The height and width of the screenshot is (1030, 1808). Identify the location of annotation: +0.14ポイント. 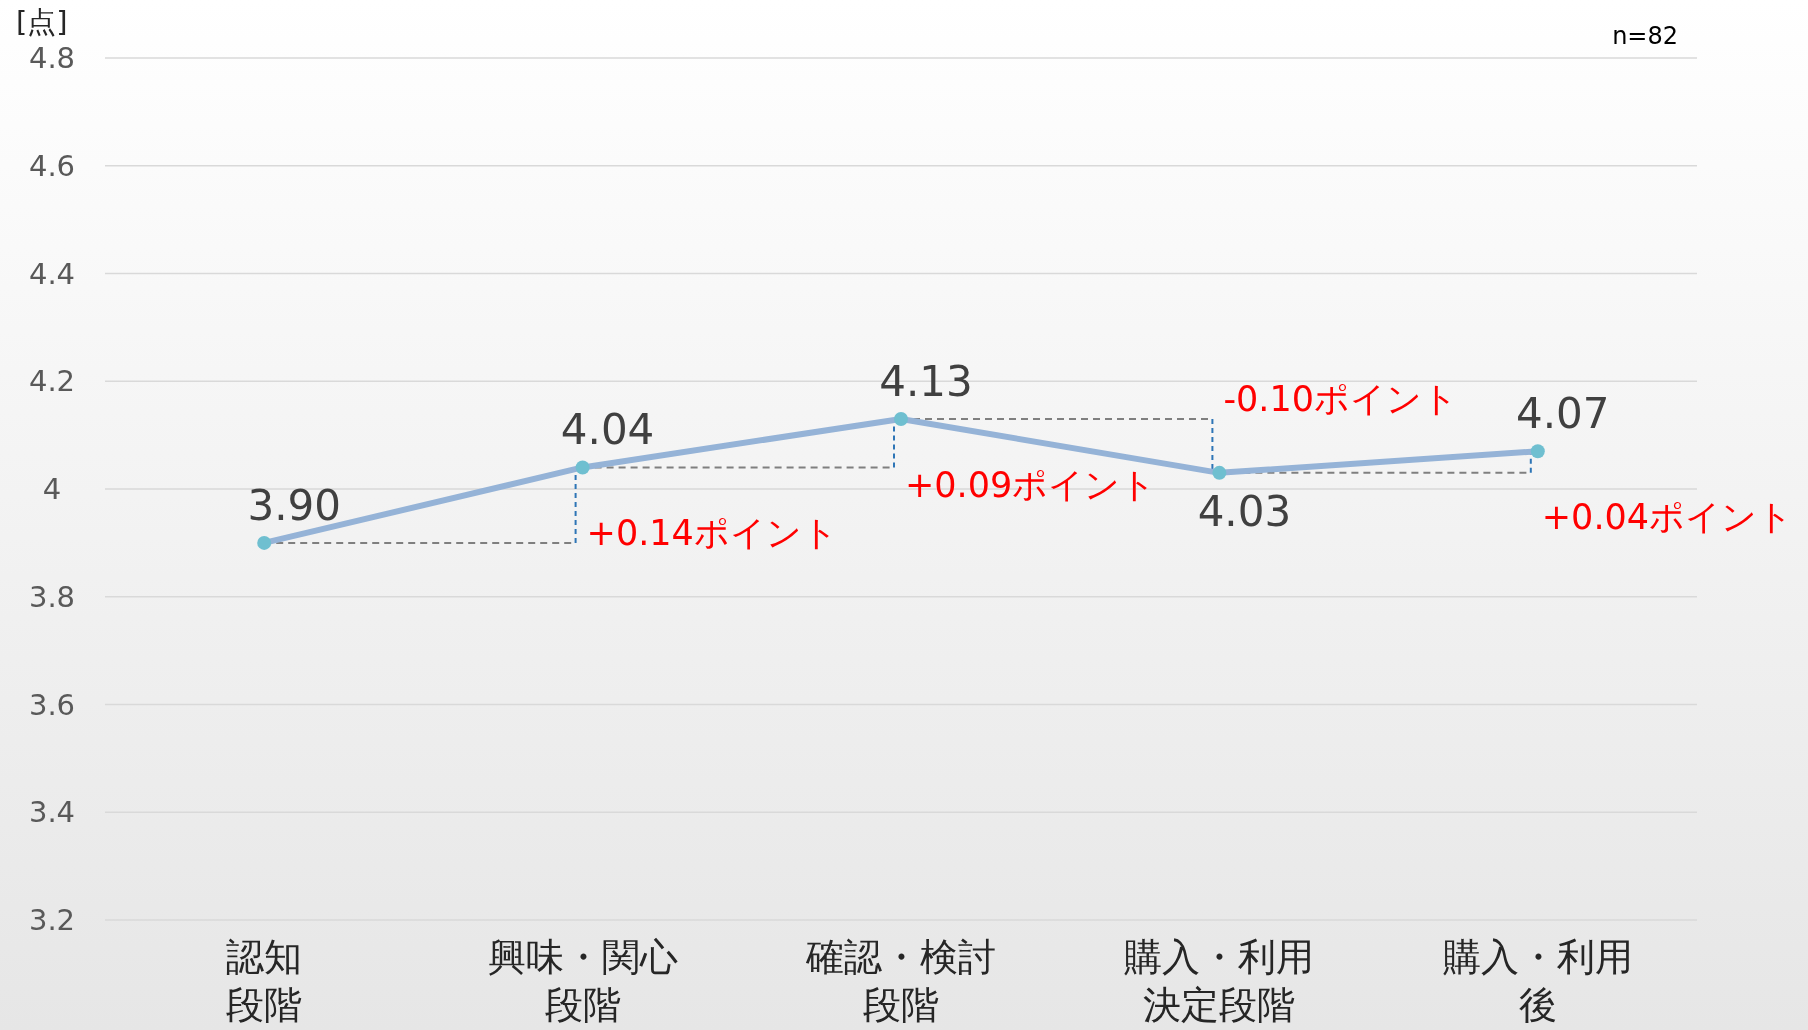
(712, 533).